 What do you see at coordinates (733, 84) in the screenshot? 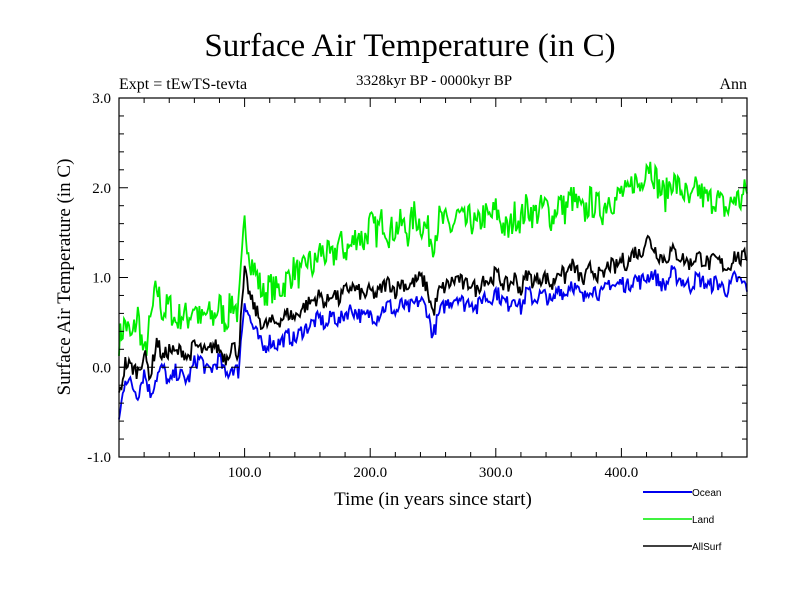
I see `season-label: Ann` at bounding box center [733, 84].